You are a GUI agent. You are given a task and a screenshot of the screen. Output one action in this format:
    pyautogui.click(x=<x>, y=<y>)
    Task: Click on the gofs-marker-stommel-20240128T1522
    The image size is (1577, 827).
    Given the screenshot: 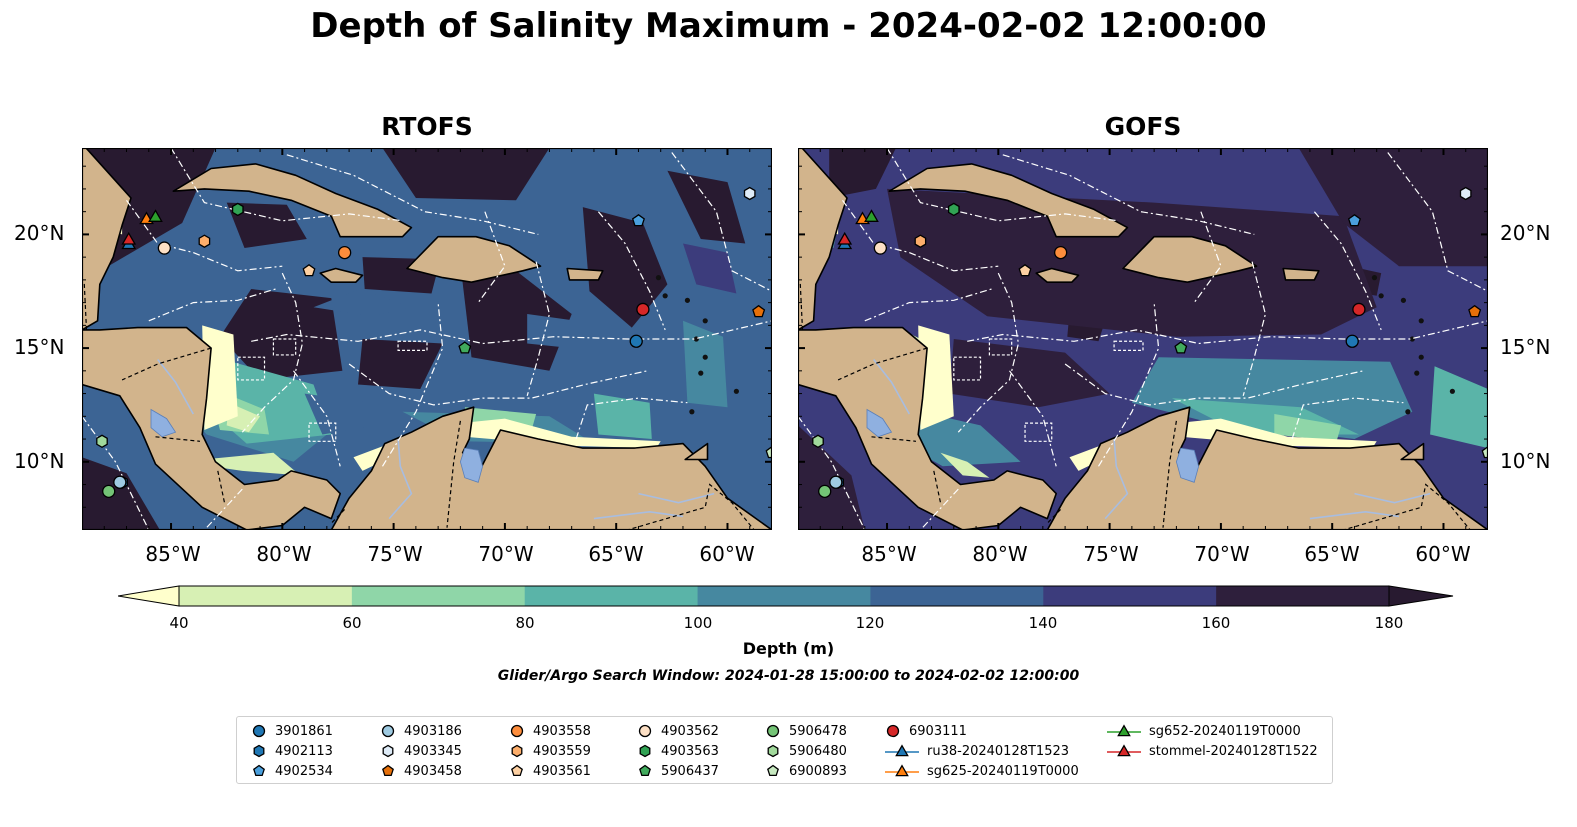 What is the action you would take?
    pyautogui.click(x=845, y=238)
    